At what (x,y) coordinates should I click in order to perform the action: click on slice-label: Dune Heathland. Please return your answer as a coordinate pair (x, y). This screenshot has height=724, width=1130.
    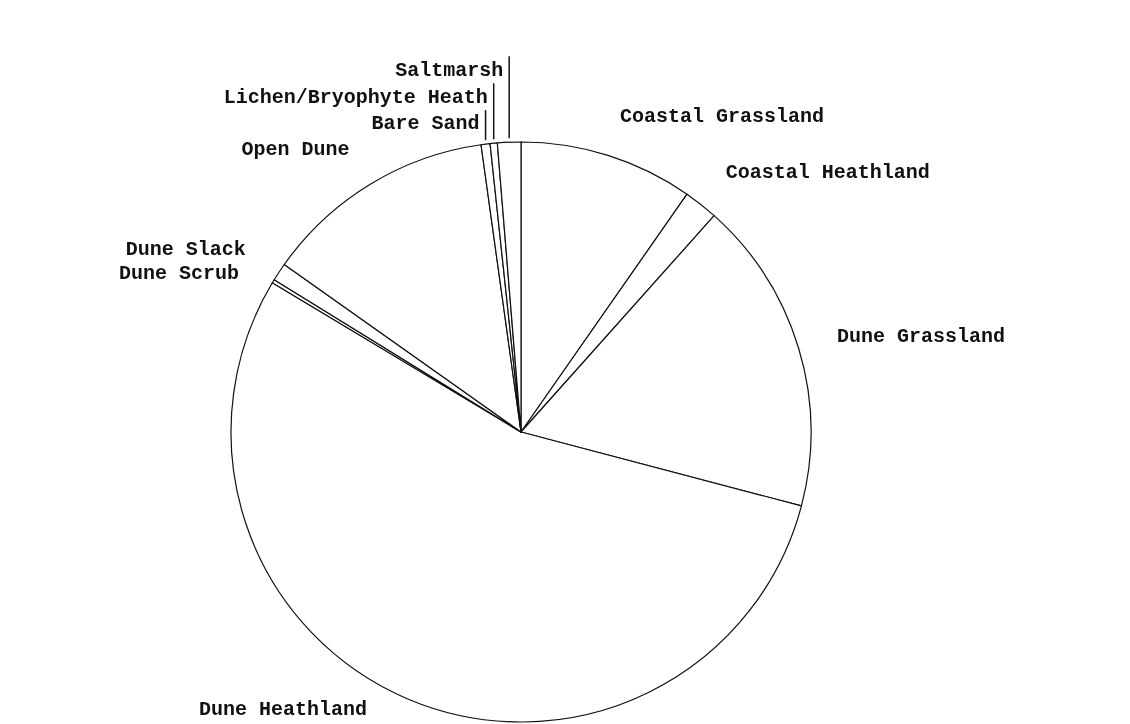
    Looking at the image, I should click on (283, 710).